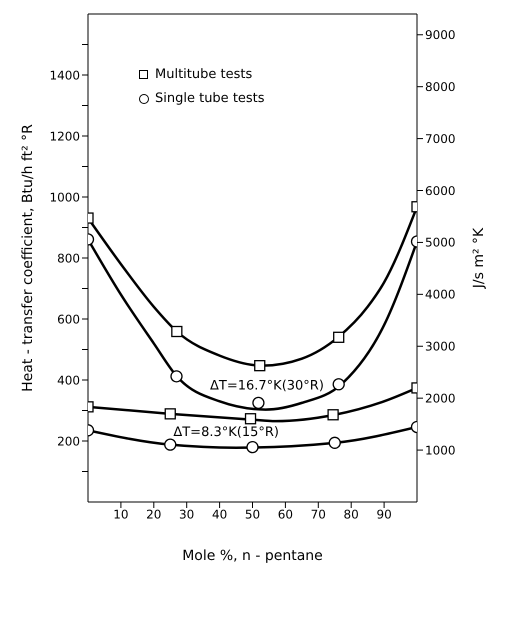 Image resolution: width=525 pixels, height=638 pixels. Describe the element at coordinates (252, 515) in the screenshot. I see `x-tick-label: 50` at that location.